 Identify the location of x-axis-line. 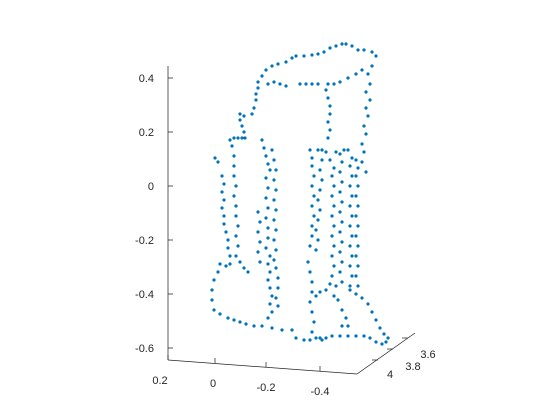
(262, 367).